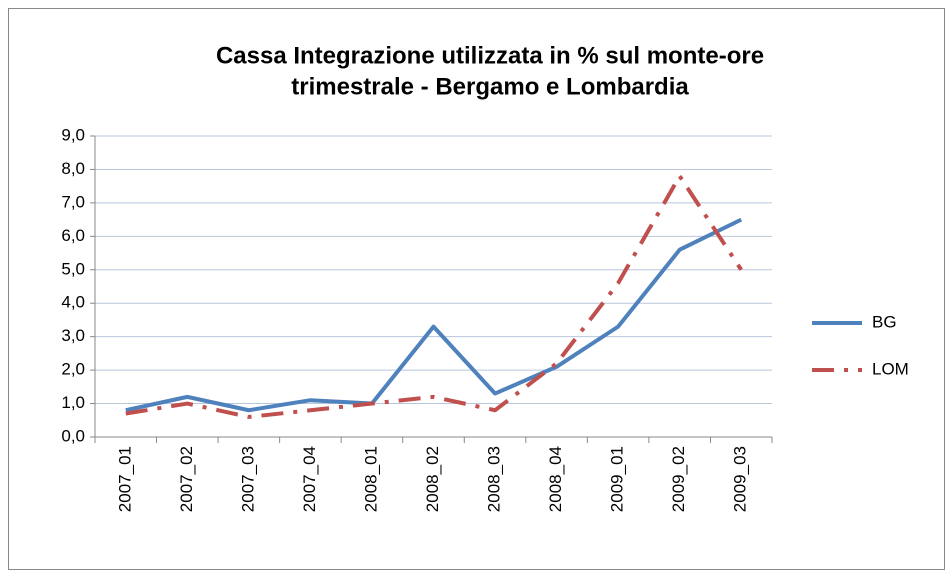  What do you see at coordinates (890, 368) in the screenshot?
I see `legend-label: LOM` at bounding box center [890, 368].